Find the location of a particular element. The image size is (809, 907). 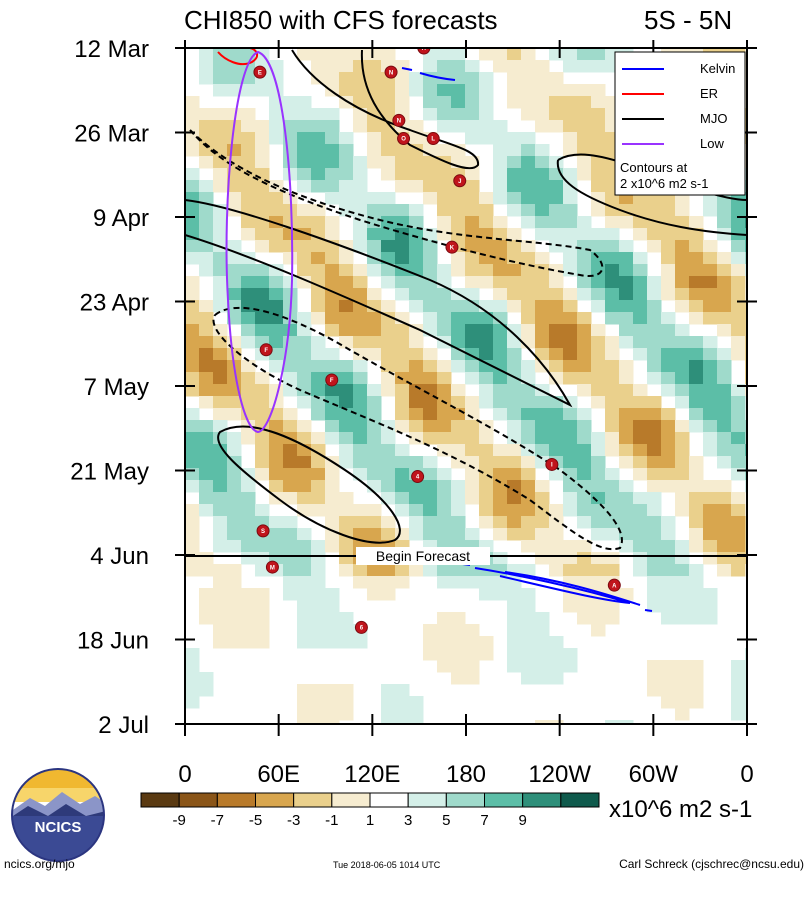

colorbar-label: -1 is located at coordinates (331, 820).